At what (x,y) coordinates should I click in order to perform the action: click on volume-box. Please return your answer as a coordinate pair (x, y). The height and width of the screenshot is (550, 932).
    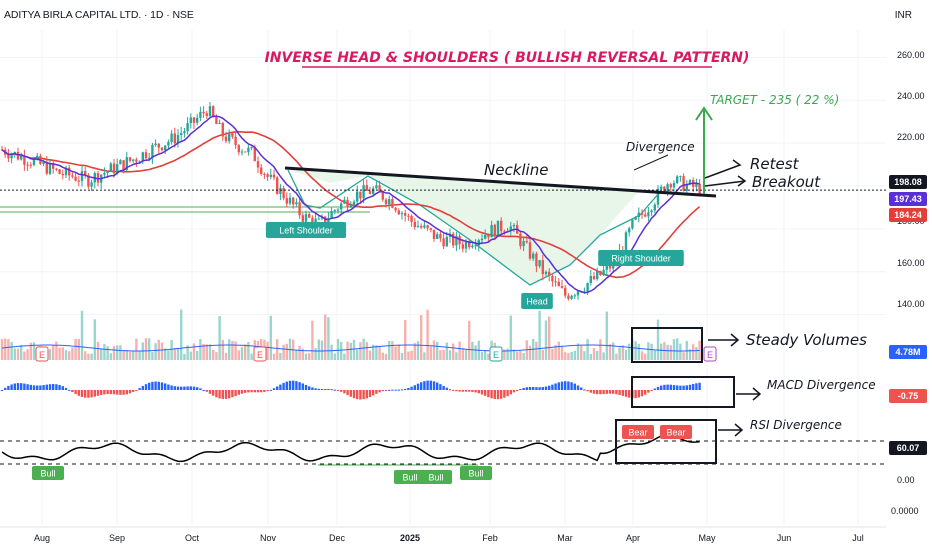
    Looking at the image, I should click on (667, 345).